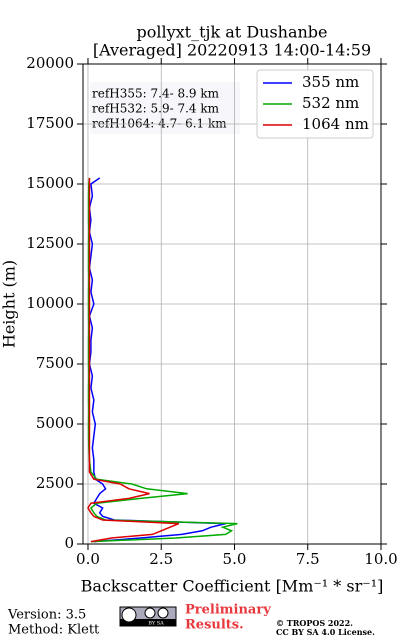 The width and height of the screenshot is (400, 640). What do you see at coordinates (214, 625) in the screenshot?
I see `preliminary: Results.` at bounding box center [214, 625].